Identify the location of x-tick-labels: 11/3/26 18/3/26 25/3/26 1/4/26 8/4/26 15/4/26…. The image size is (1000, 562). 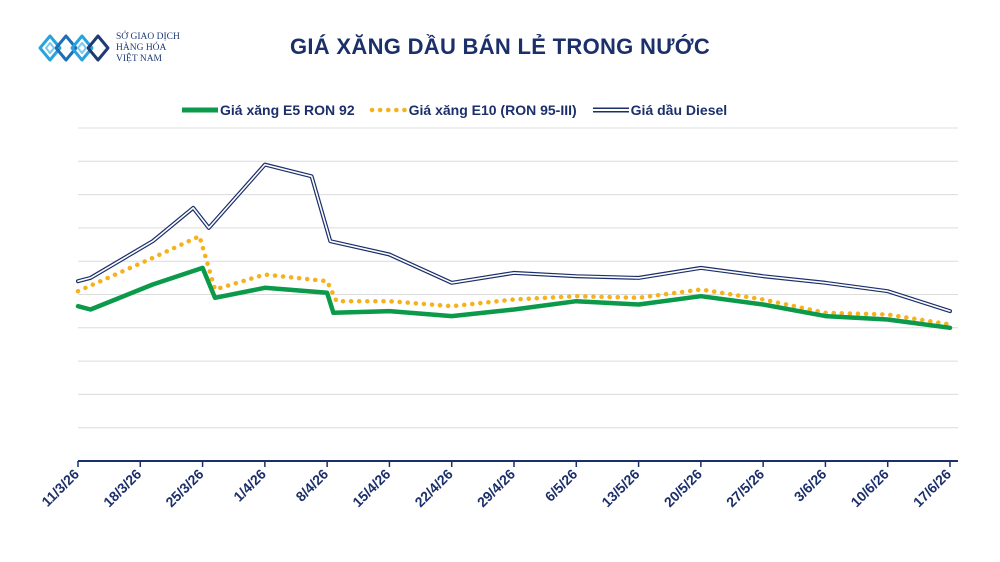
(496, 485).